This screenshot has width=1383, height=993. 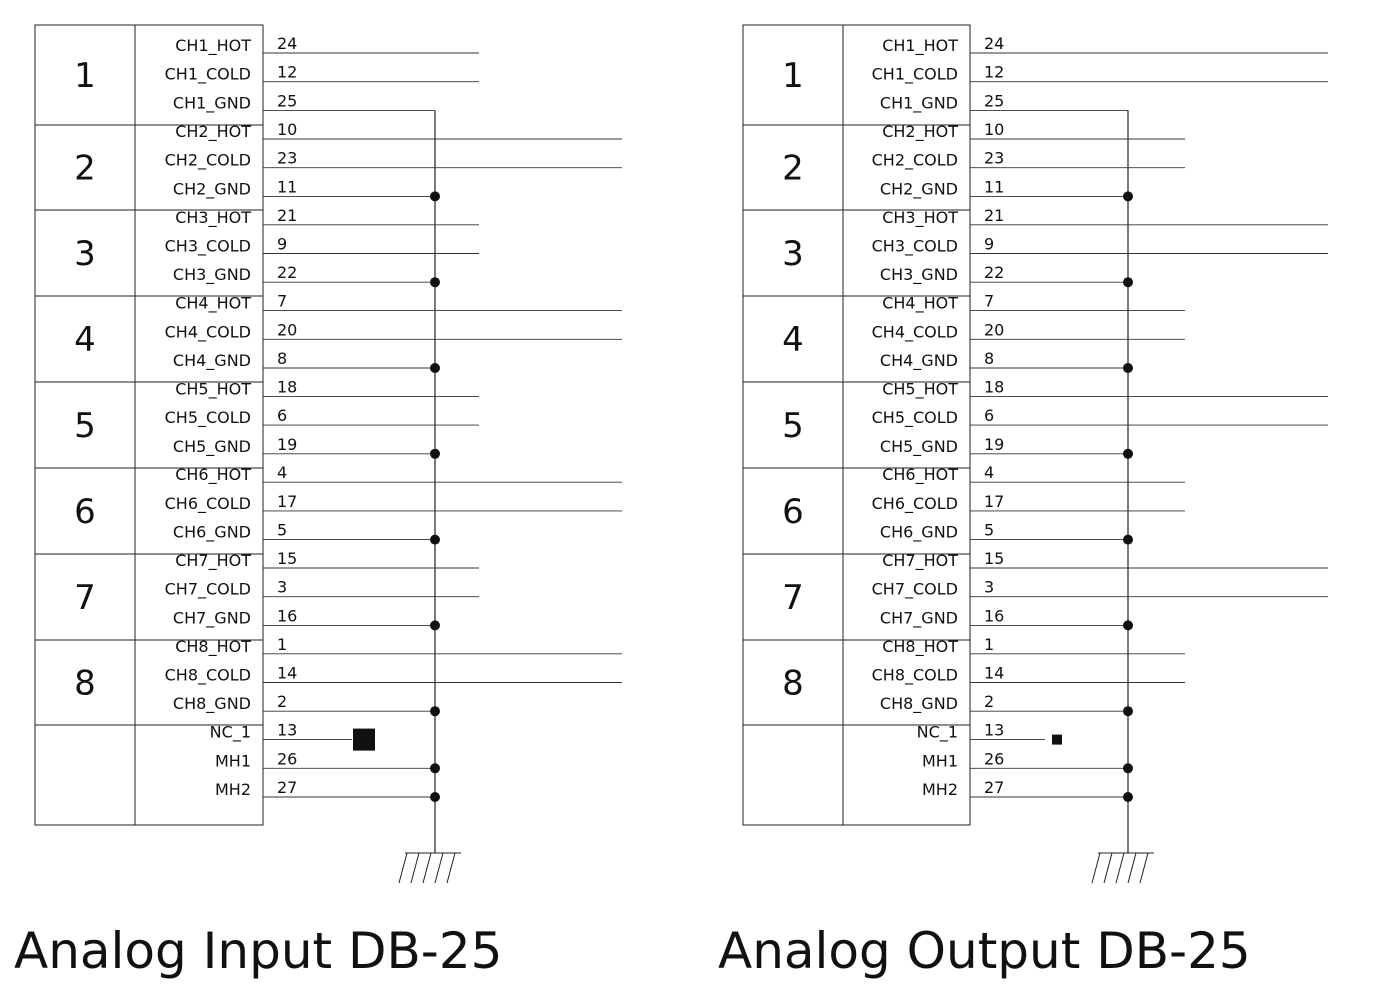 I want to click on channel-number: 6, so click(x=793, y=512).